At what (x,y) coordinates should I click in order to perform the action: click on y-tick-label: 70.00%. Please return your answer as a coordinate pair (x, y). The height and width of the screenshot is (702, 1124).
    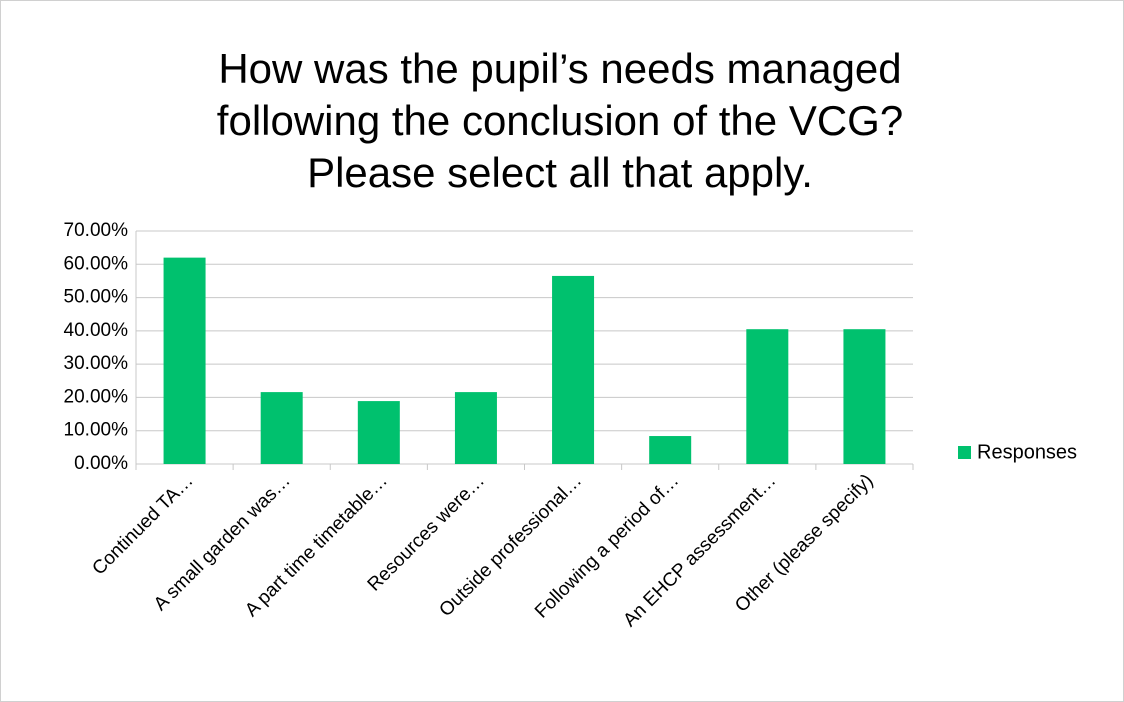
    Looking at the image, I should click on (96, 230).